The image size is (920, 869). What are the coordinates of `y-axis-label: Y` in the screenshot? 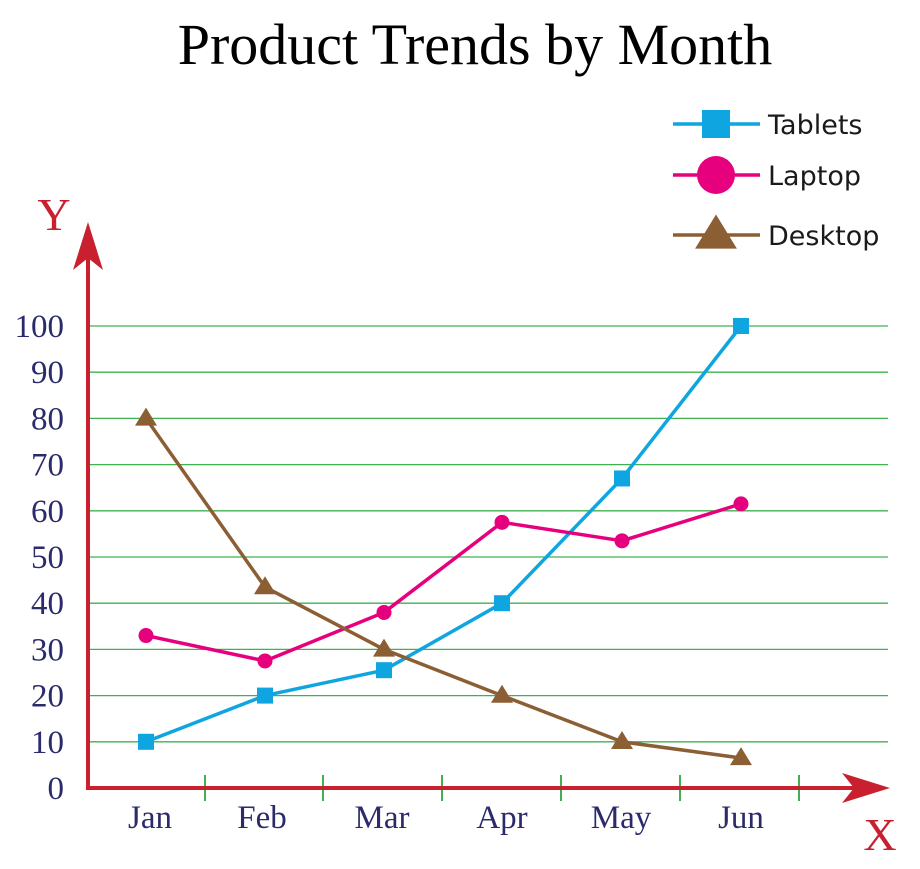 It's located at (53, 214).